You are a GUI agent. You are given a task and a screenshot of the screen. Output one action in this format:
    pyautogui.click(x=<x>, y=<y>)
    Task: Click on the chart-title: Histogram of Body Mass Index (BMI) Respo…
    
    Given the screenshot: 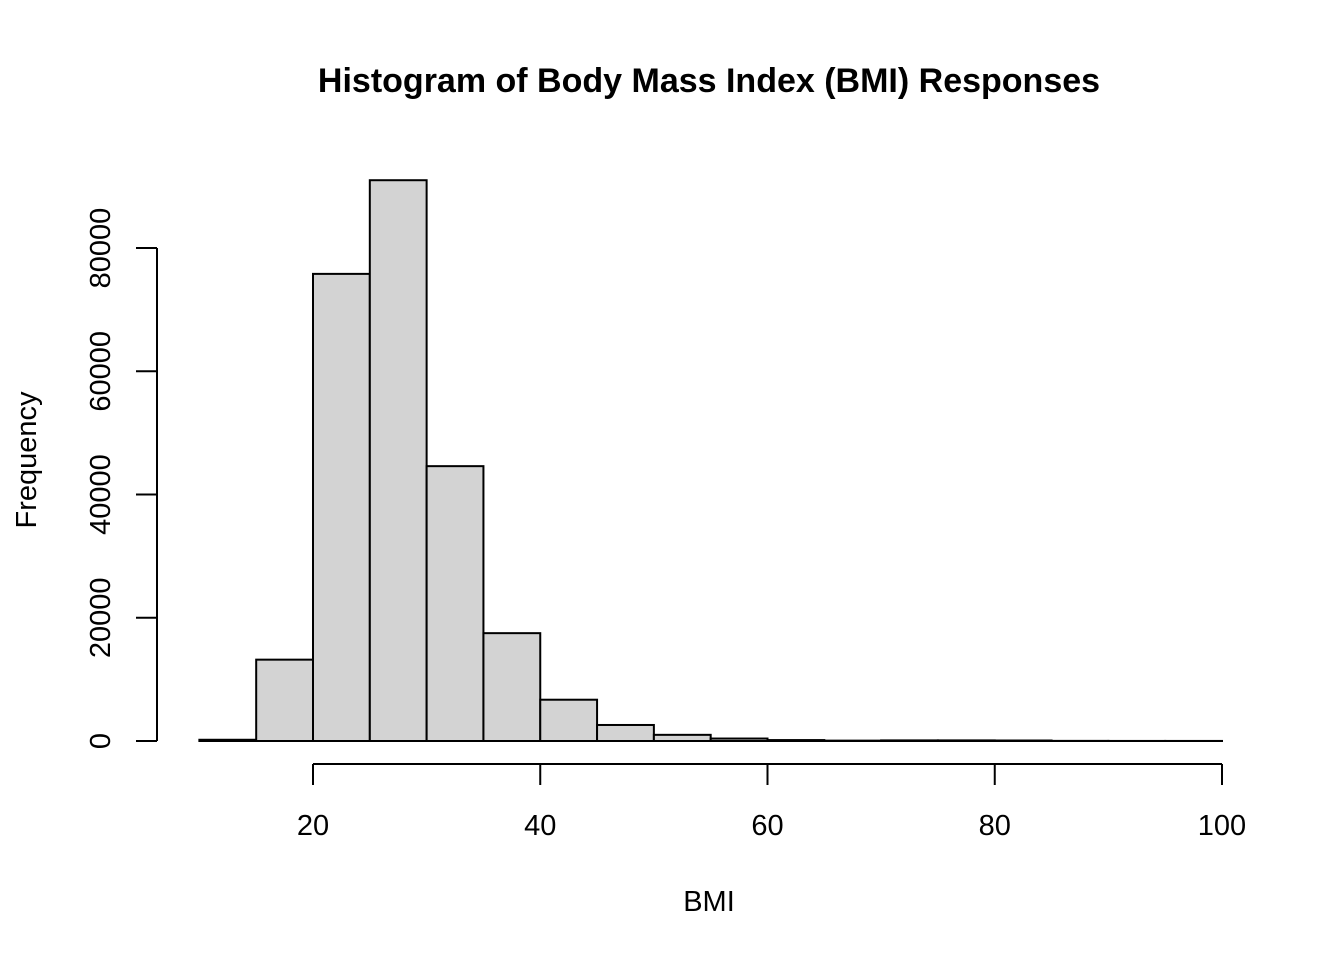 What is the action you would take?
    pyautogui.click(x=709, y=81)
    